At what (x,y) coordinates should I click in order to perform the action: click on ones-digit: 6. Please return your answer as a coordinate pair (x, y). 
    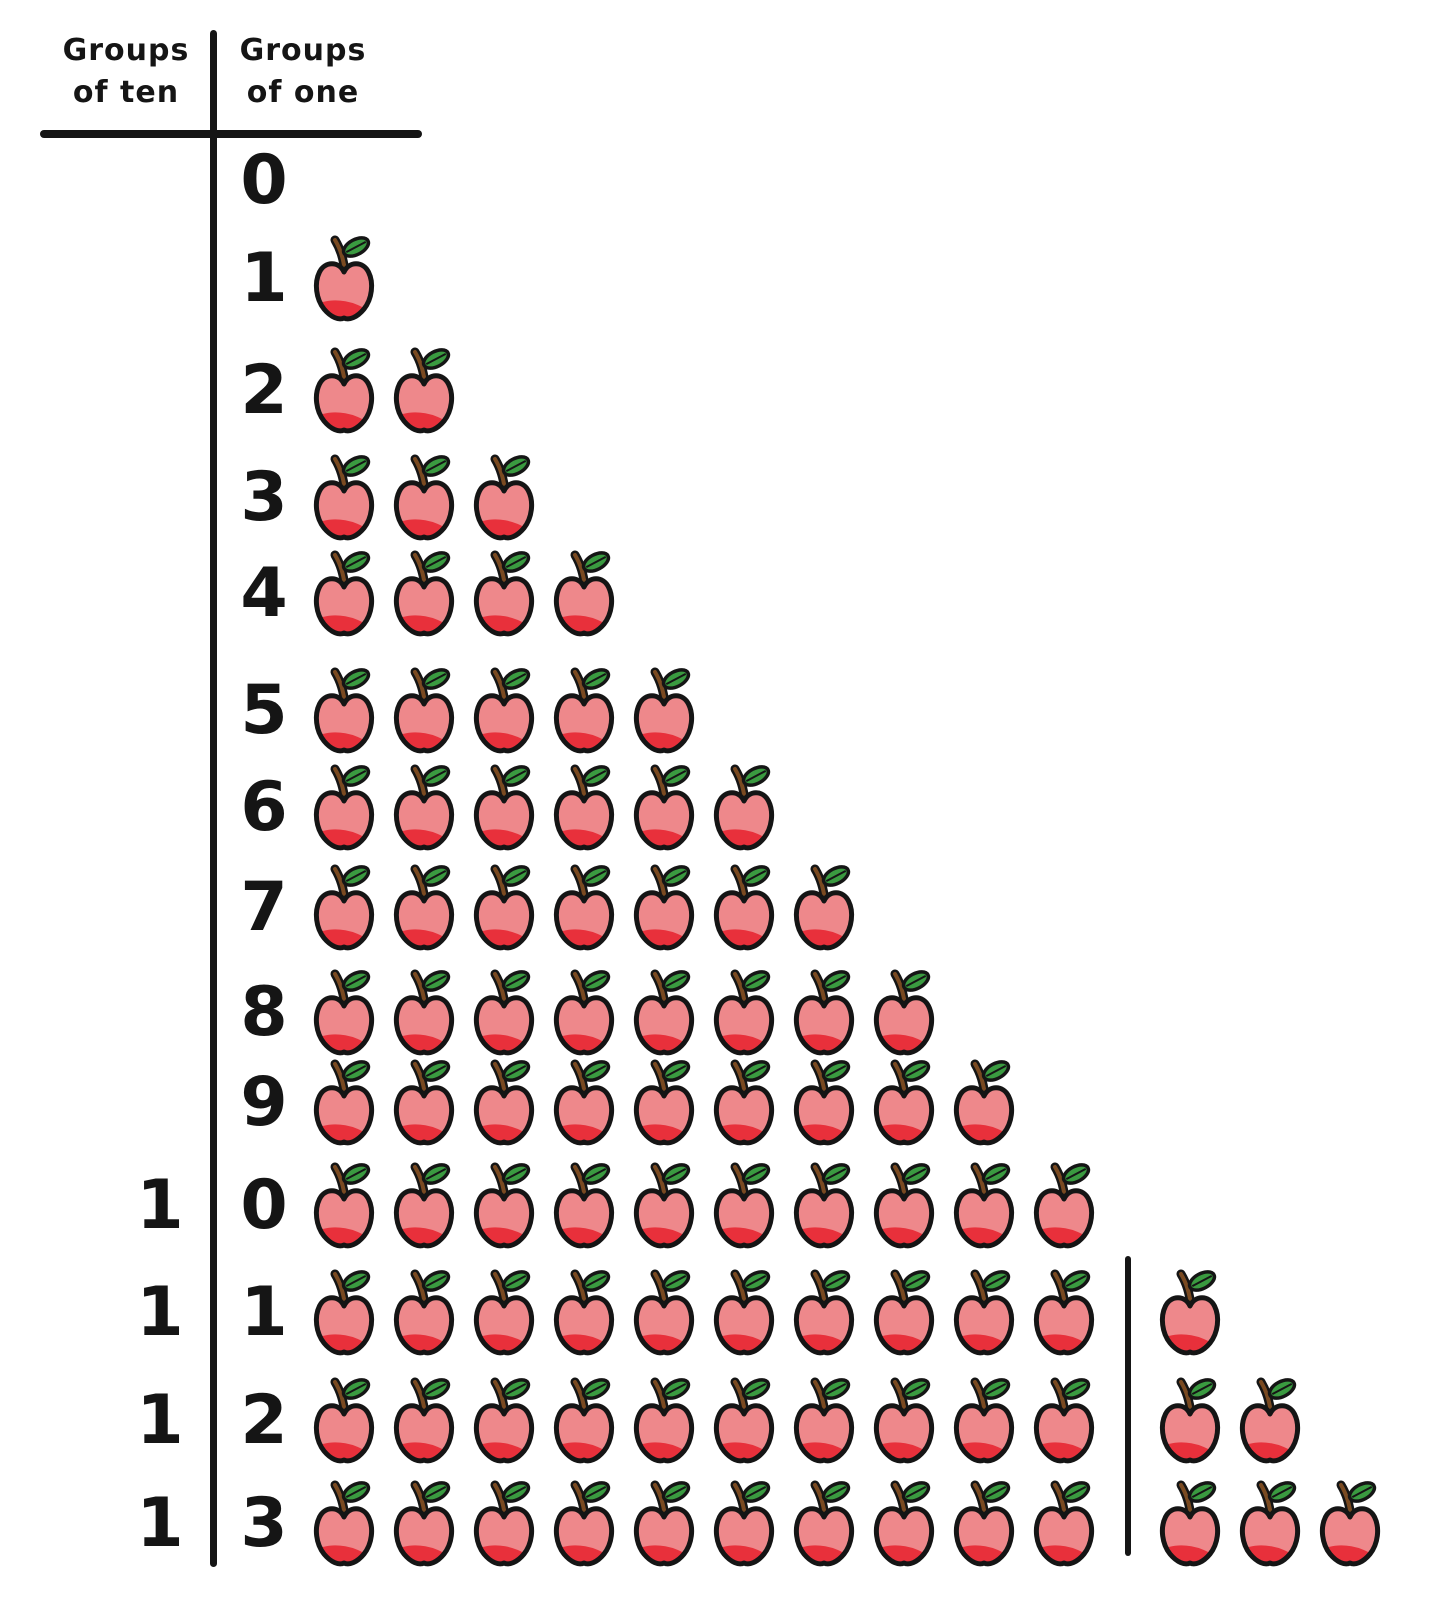
    Looking at the image, I should click on (264, 807).